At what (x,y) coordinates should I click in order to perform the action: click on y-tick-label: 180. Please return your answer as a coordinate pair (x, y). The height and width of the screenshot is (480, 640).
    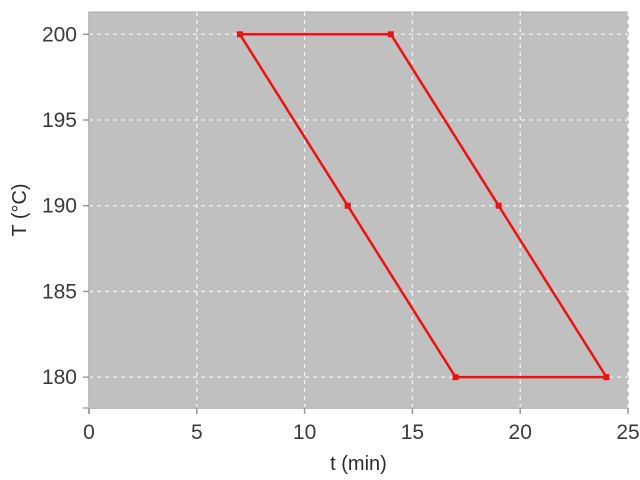
    Looking at the image, I should click on (59, 377).